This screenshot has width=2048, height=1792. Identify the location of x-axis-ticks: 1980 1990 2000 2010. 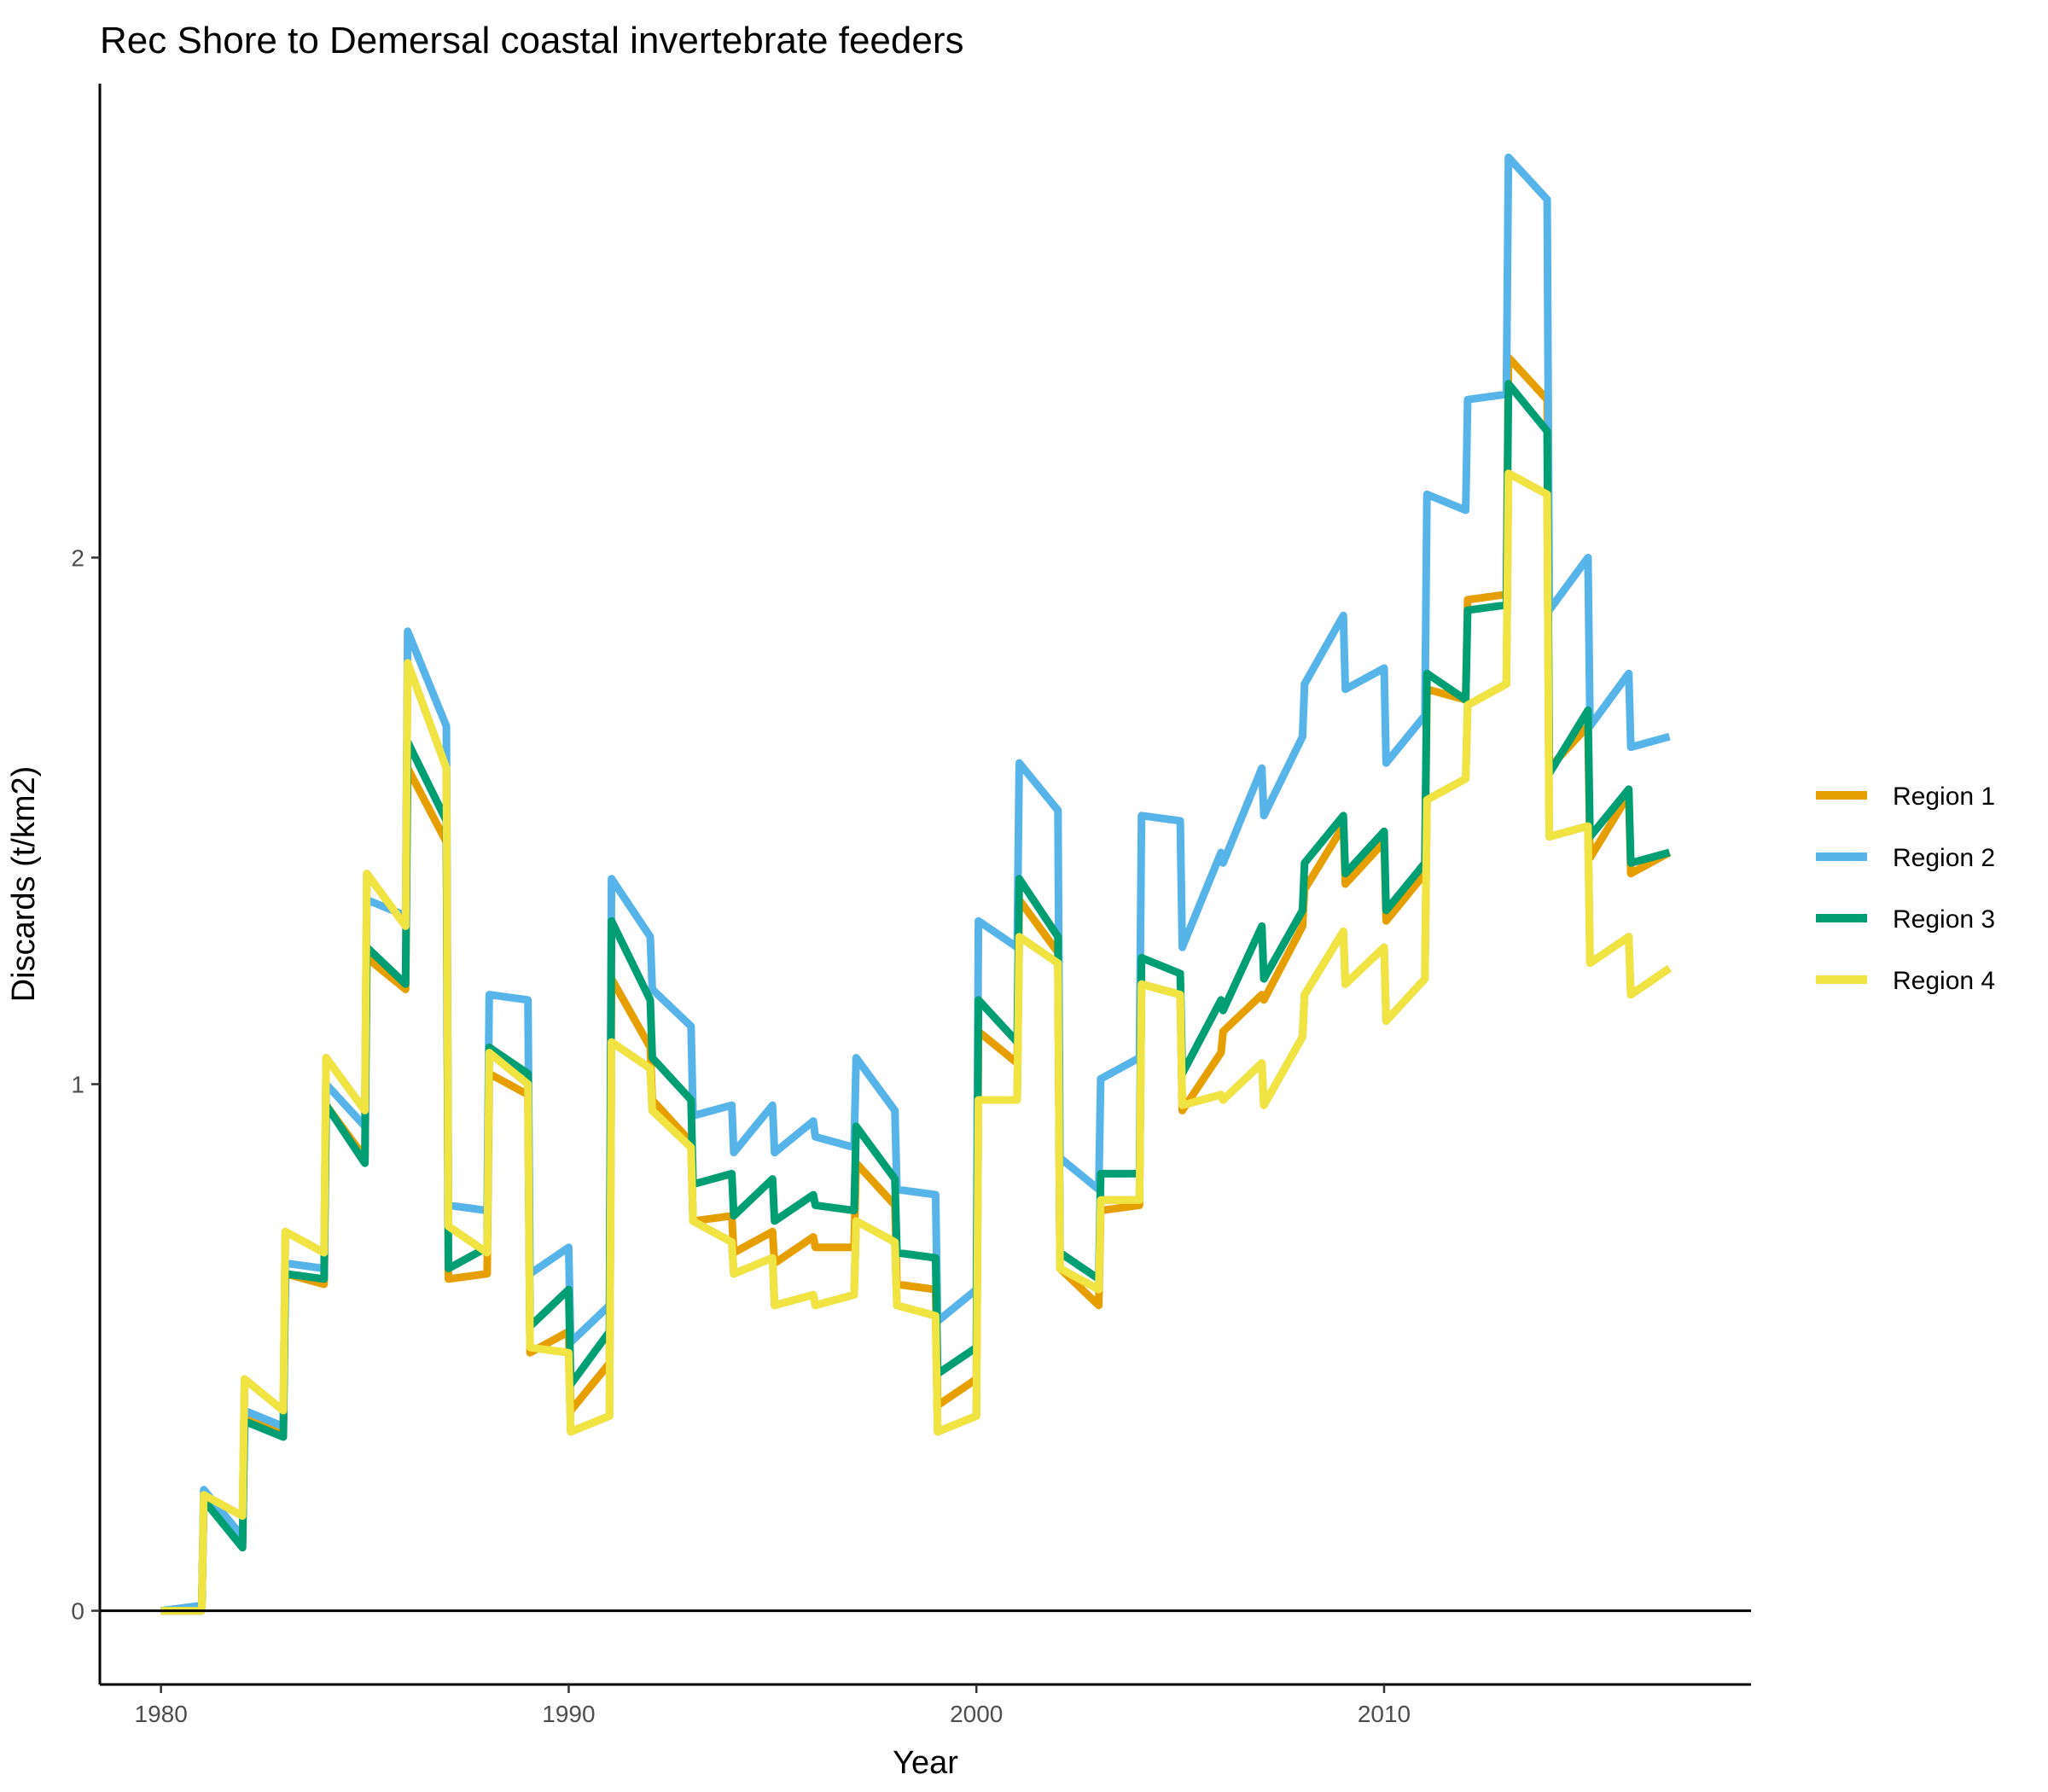
(773, 1705).